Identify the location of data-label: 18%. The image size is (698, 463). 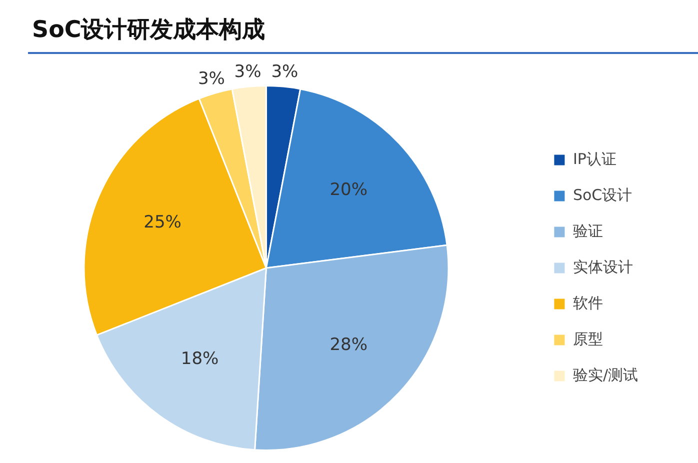
(199, 358).